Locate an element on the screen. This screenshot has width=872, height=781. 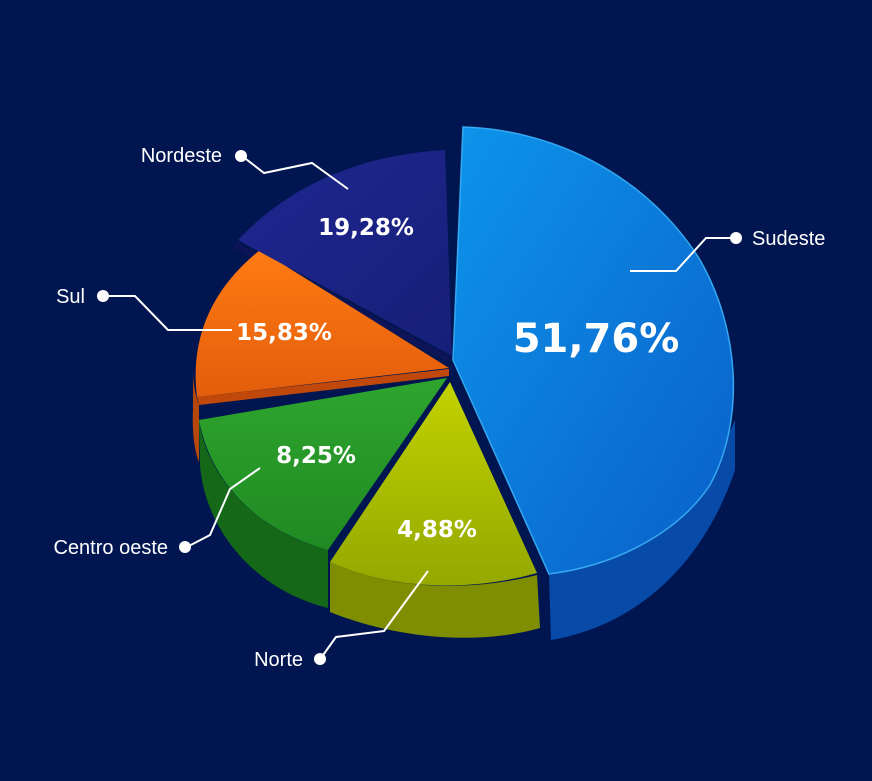
leader-line-nordeste is located at coordinates (295, 172).